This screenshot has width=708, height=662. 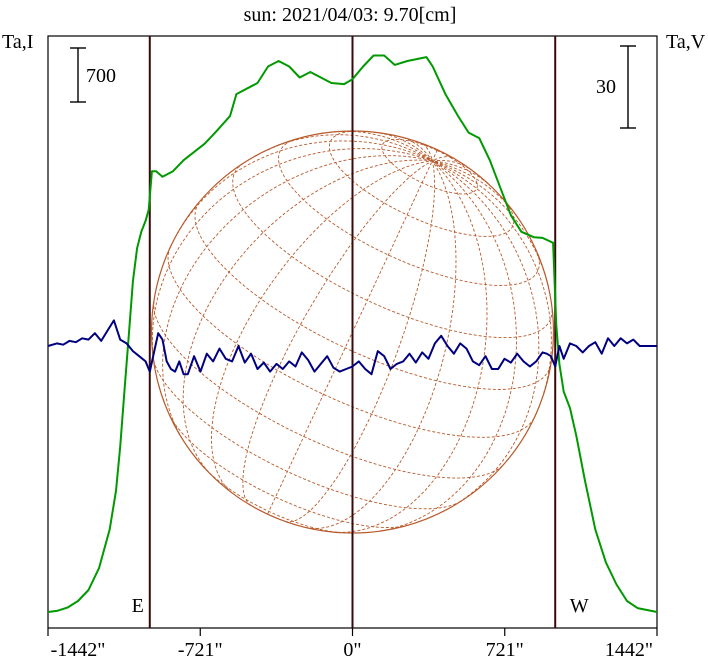 What do you see at coordinates (78, 650) in the screenshot?
I see `x-tick-label: -1442"` at bounding box center [78, 650].